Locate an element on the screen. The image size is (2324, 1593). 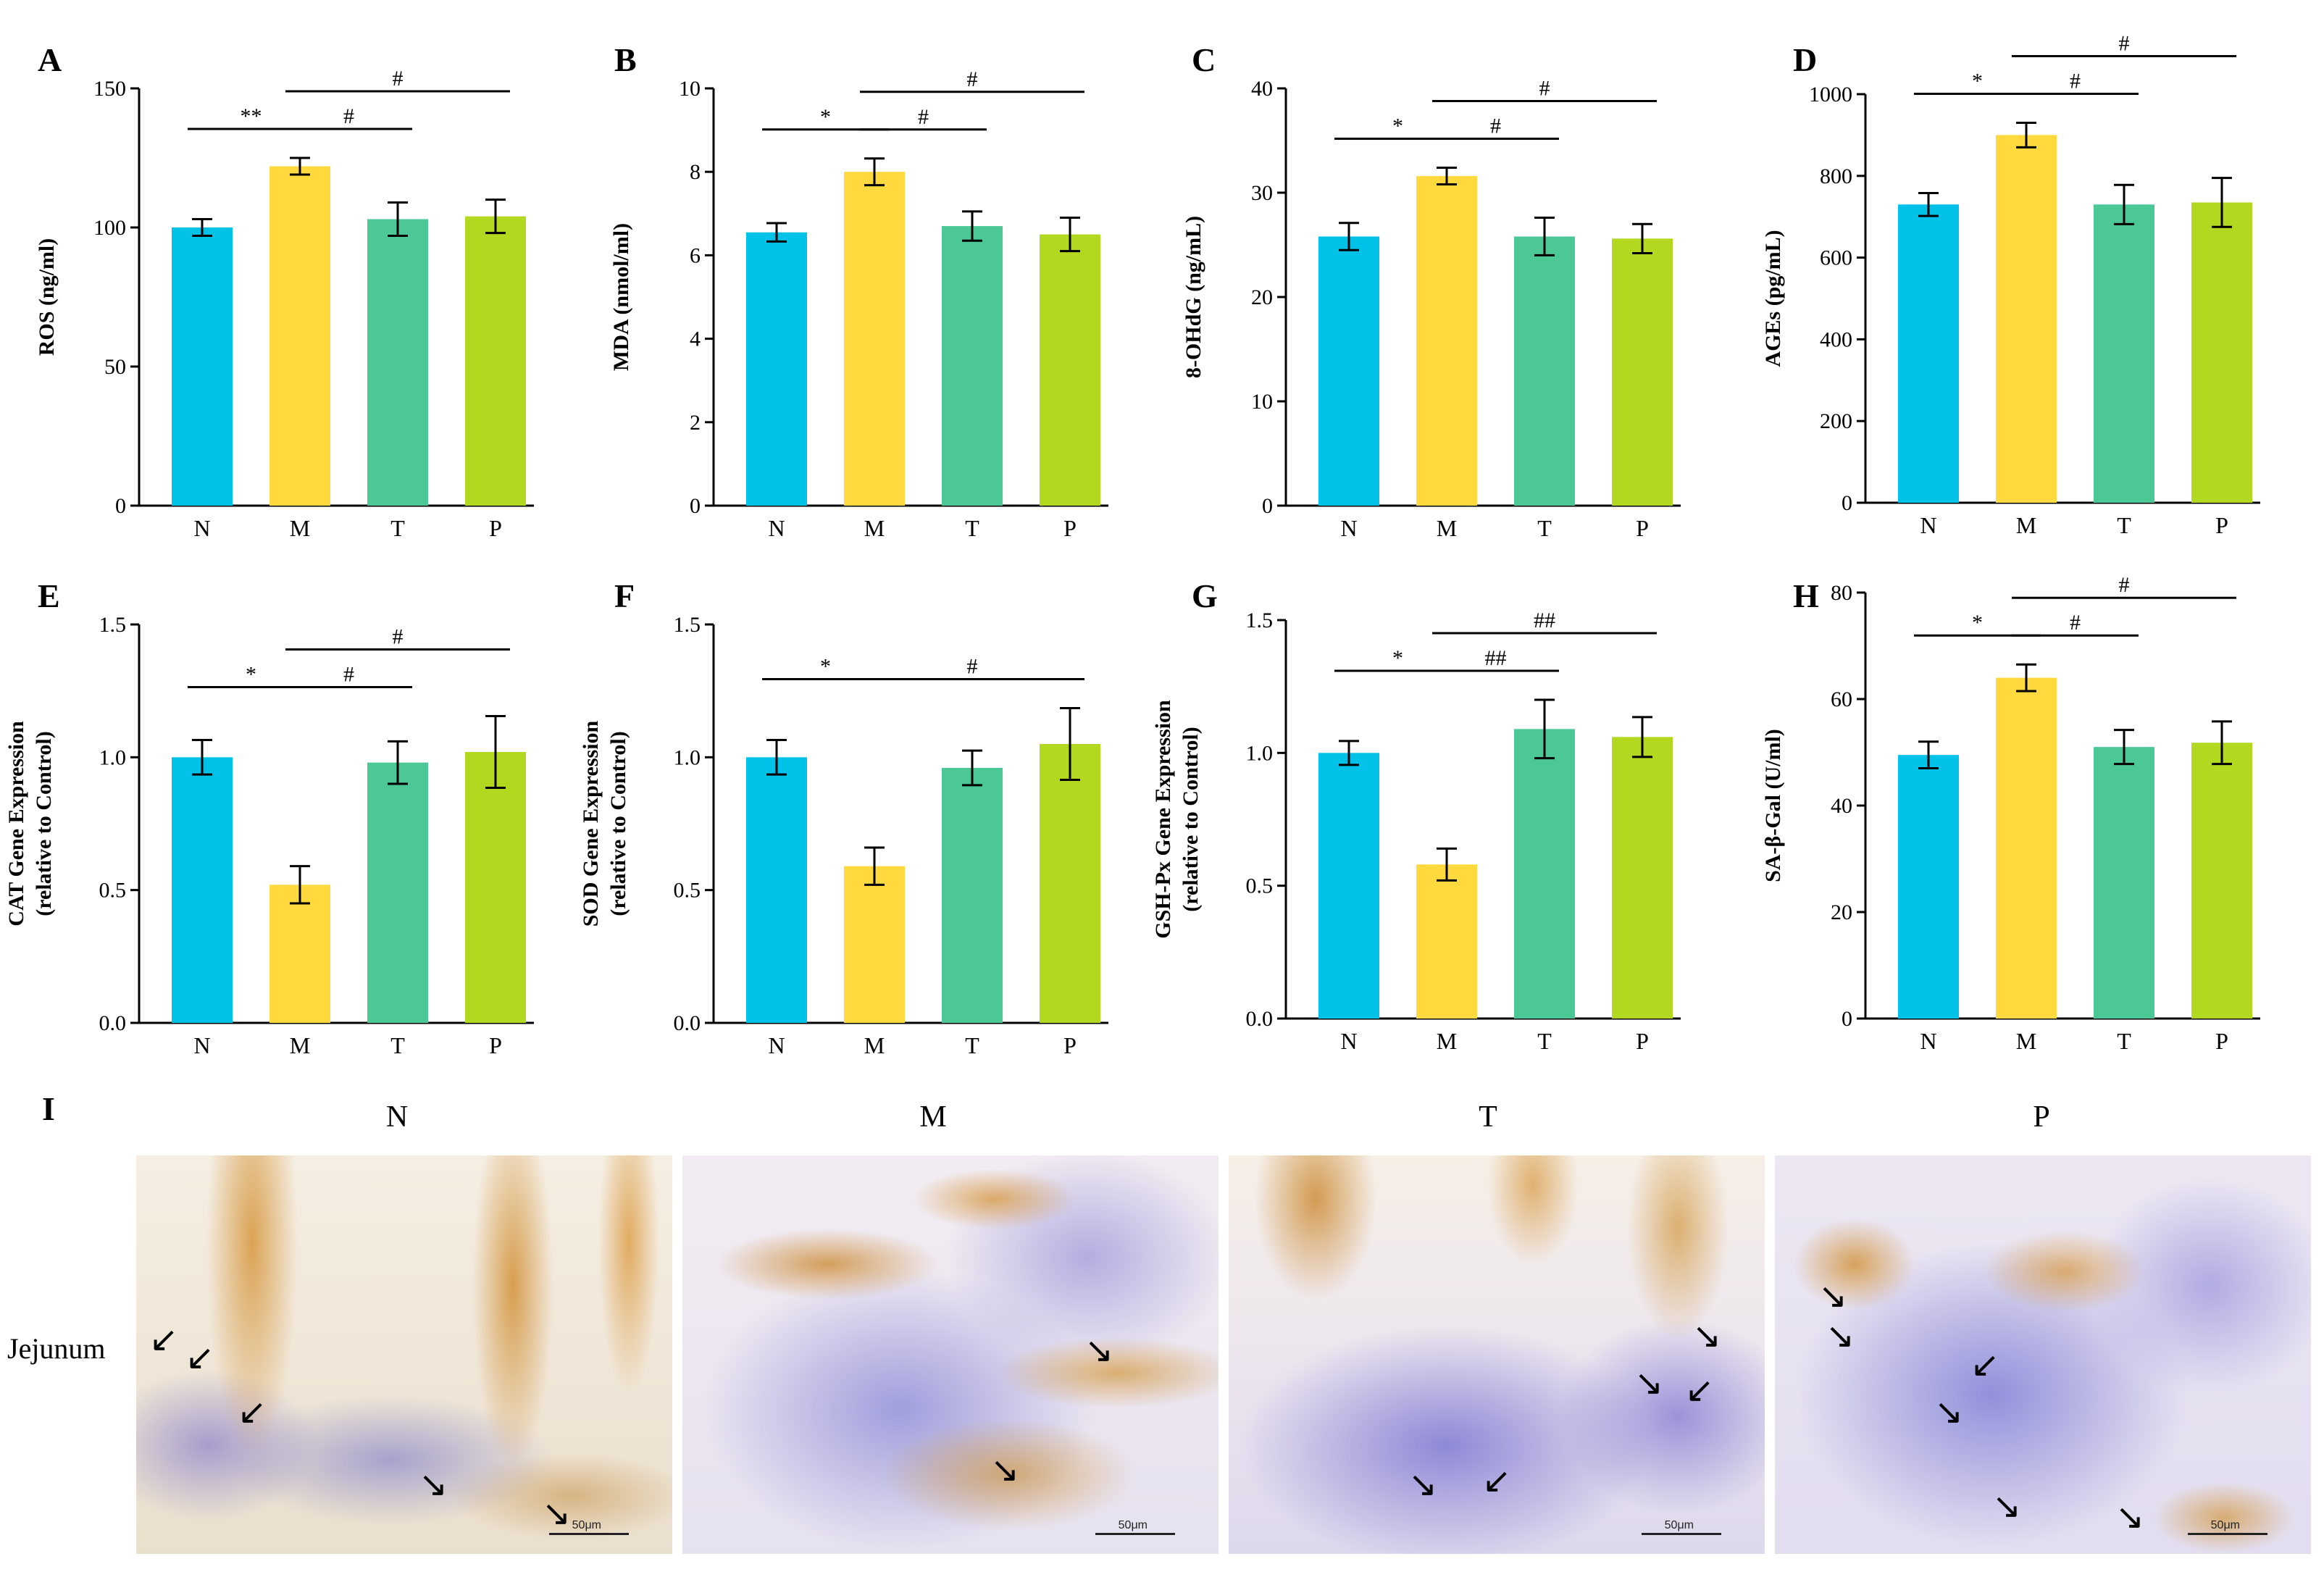
panel-letter-C: C is located at coordinates (1204, 60).